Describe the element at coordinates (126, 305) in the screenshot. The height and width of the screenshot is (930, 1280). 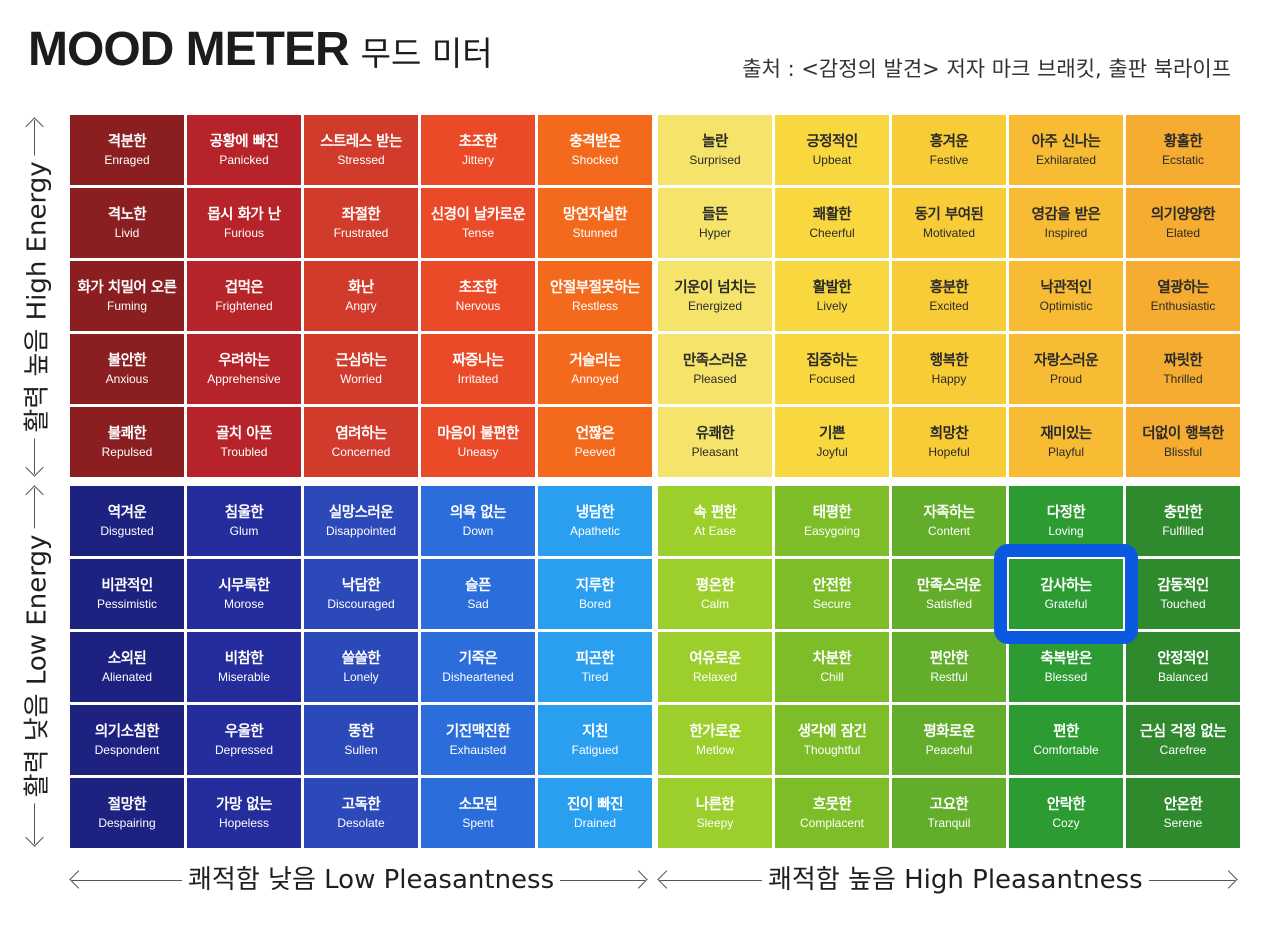
I see `emotion-label-en: Fuming` at that location.